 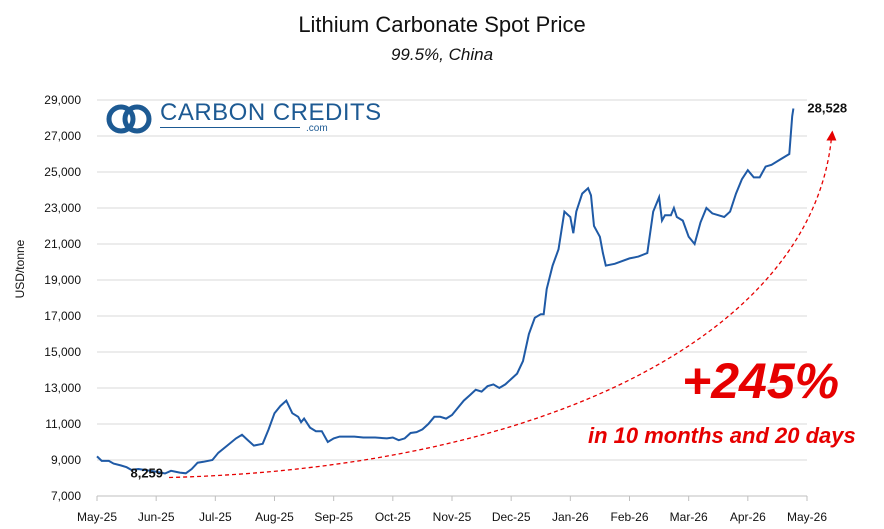 I want to click on y-tick-label: 23,000, so click(x=62, y=208).